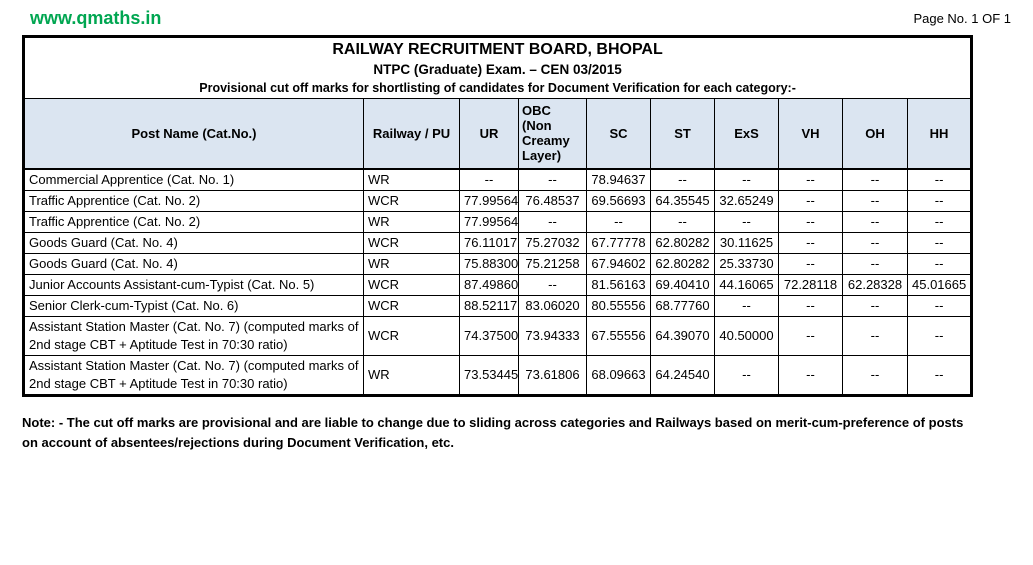  What do you see at coordinates (193, 305) in the screenshot?
I see `post-name-cell: Senior Clerk-cum-Typist (Cat. No. 6)` at bounding box center [193, 305].